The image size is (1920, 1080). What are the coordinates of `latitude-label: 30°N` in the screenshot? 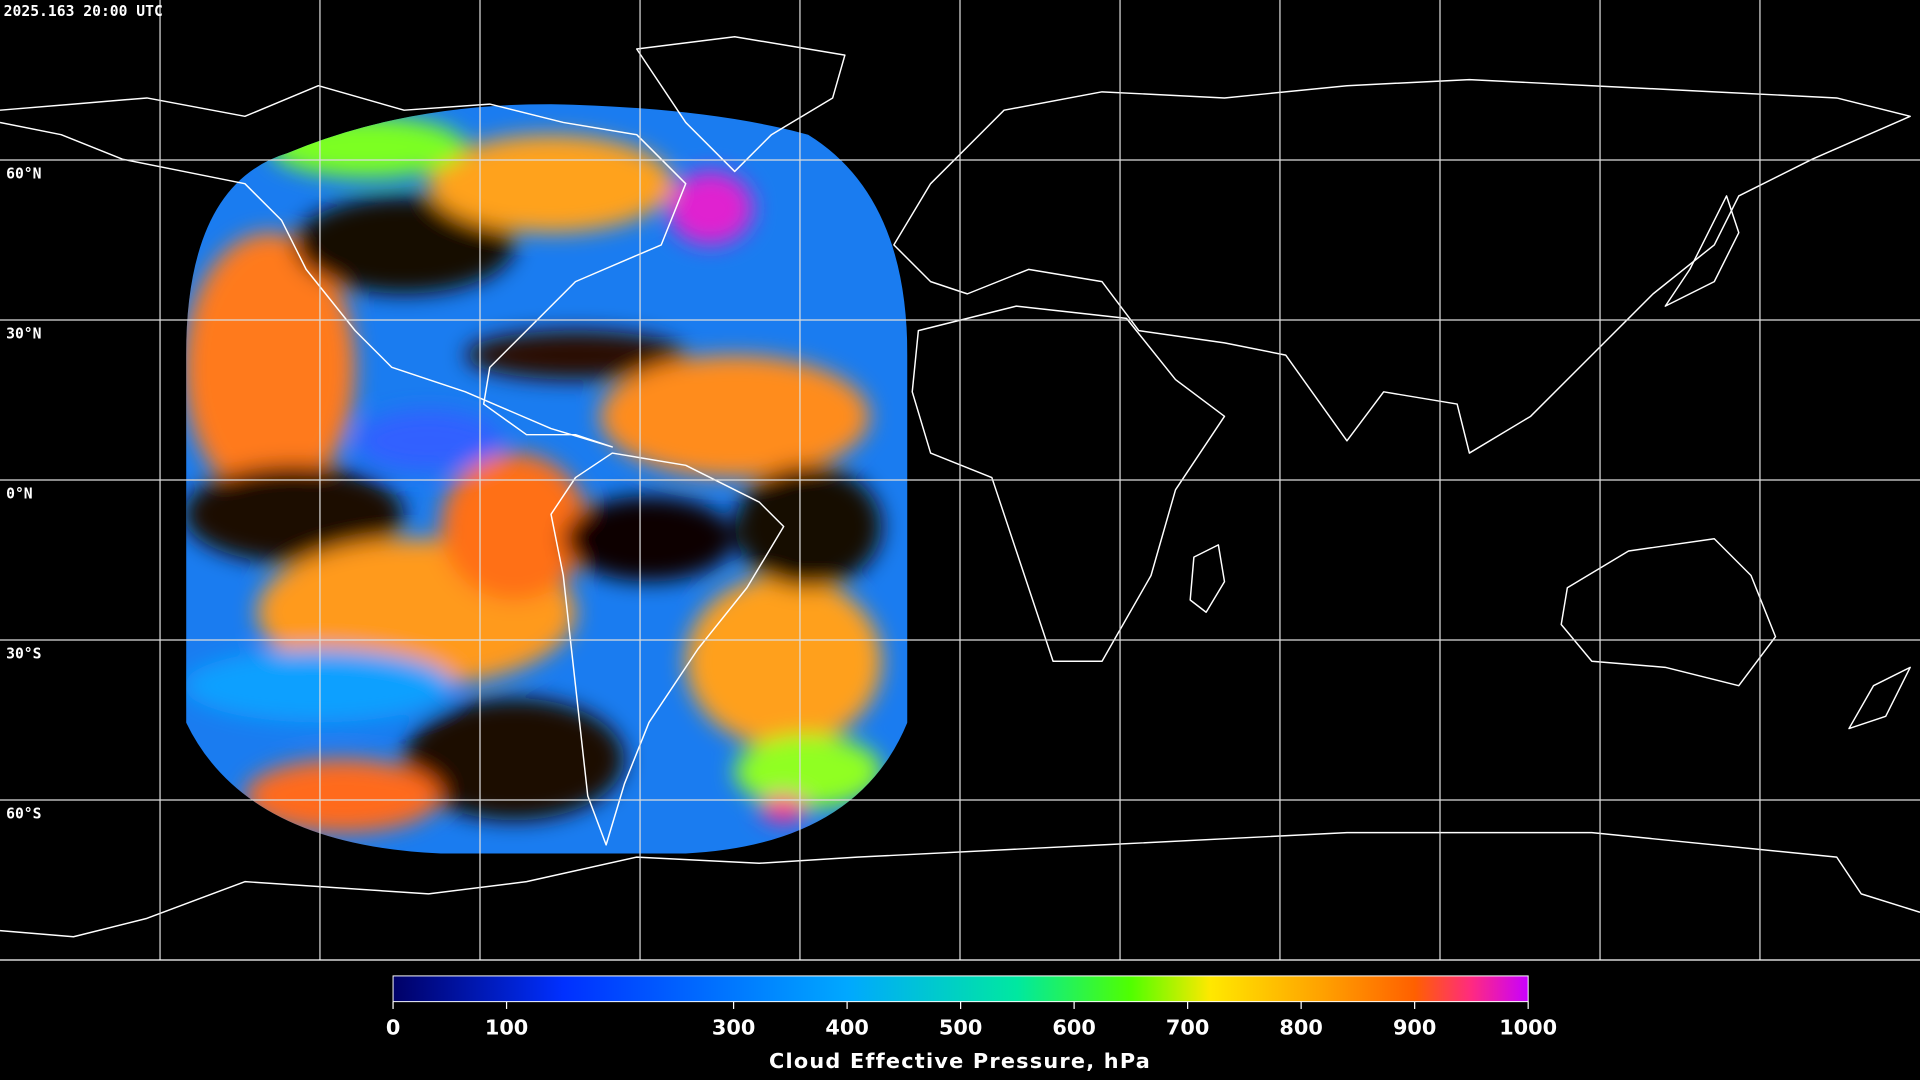 It's located at (23, 333).